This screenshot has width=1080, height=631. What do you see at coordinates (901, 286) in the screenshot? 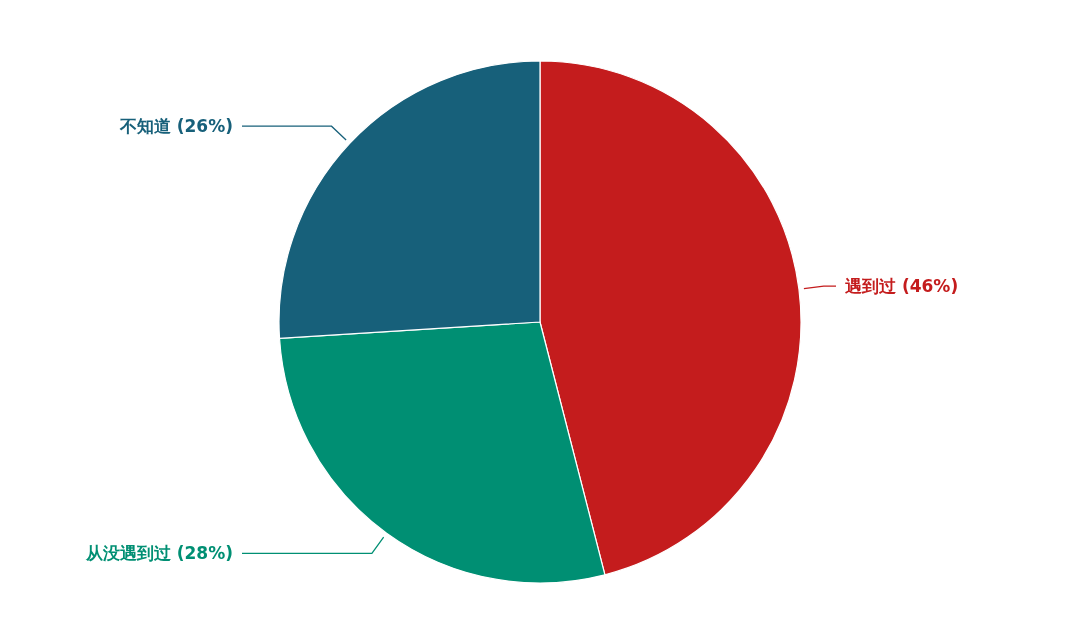
I see `slice-label: 遇到过 (46%)` at bounding box center [901, 286].